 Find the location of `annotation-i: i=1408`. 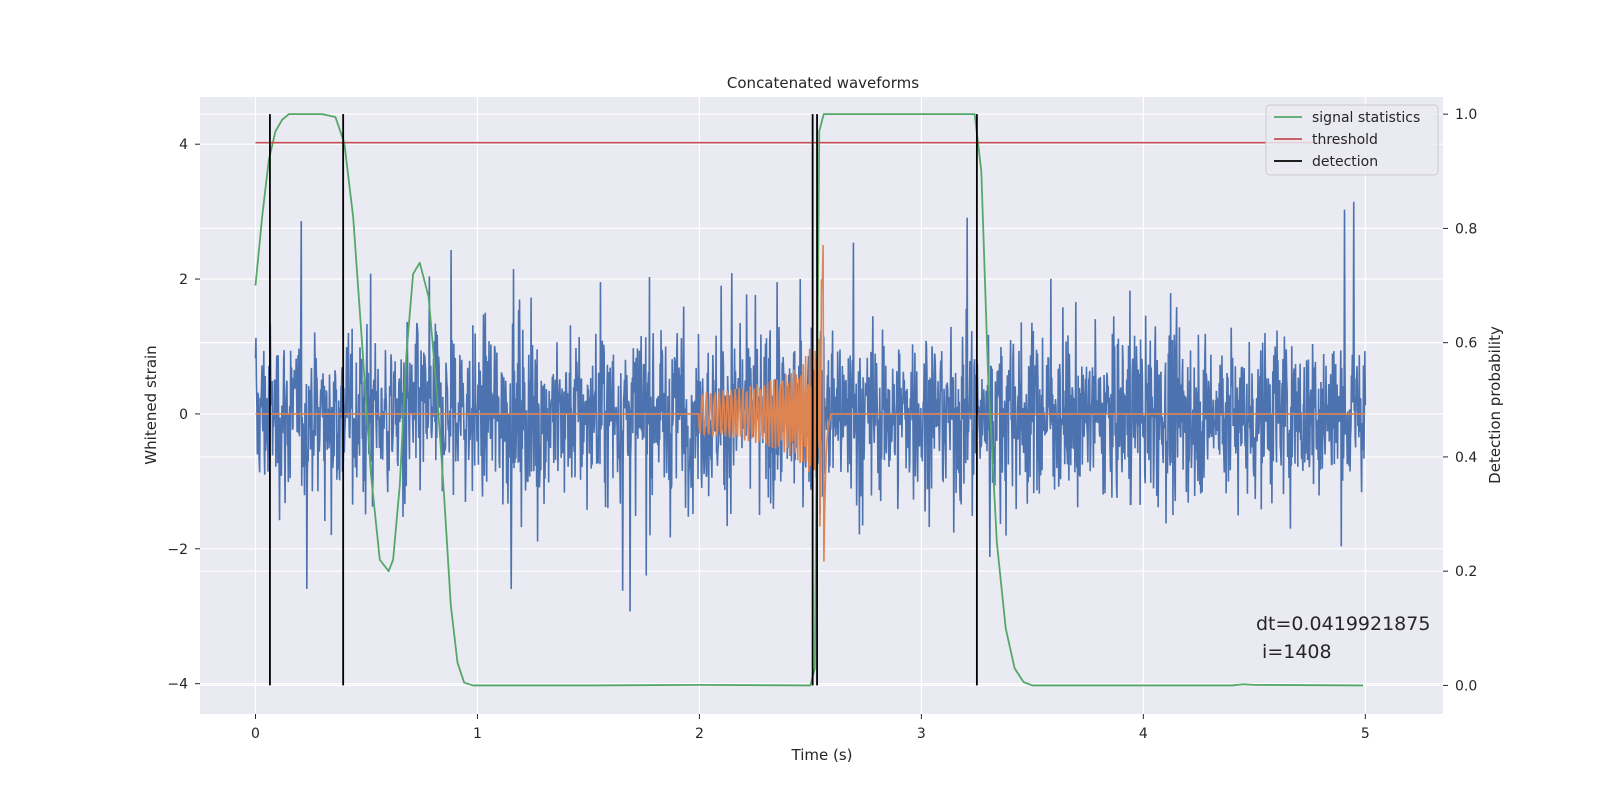

annotation-i: i=1408 is located at coordinates (1294, 652).